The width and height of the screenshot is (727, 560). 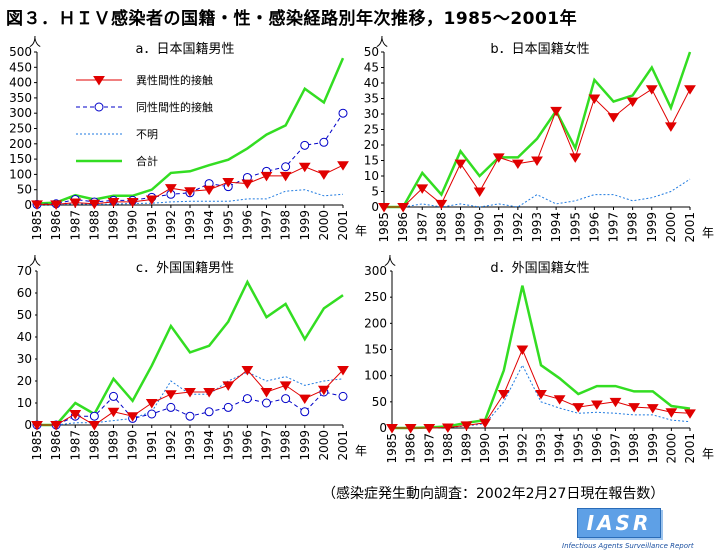 What do you see at coordinates (20, 98) in the screenshot?
I see `y-tick-label: 350` at bounding box center [20, 98].